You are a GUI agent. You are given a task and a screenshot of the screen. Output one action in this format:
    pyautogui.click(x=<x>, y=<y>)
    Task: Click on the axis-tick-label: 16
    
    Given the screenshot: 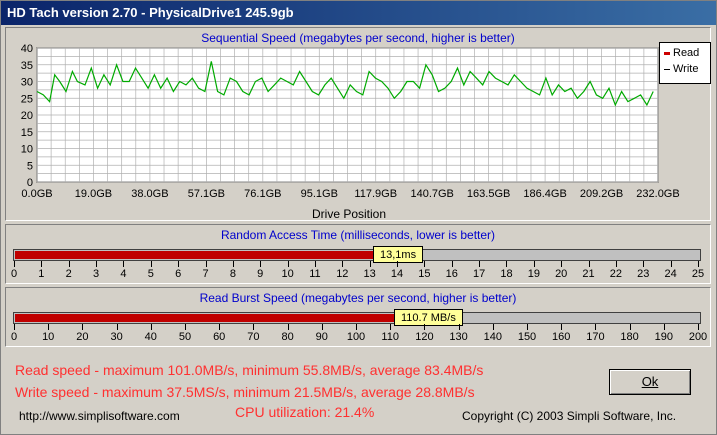 What is the action you would take?
    pyautogui.click(x=451, y=274)
    